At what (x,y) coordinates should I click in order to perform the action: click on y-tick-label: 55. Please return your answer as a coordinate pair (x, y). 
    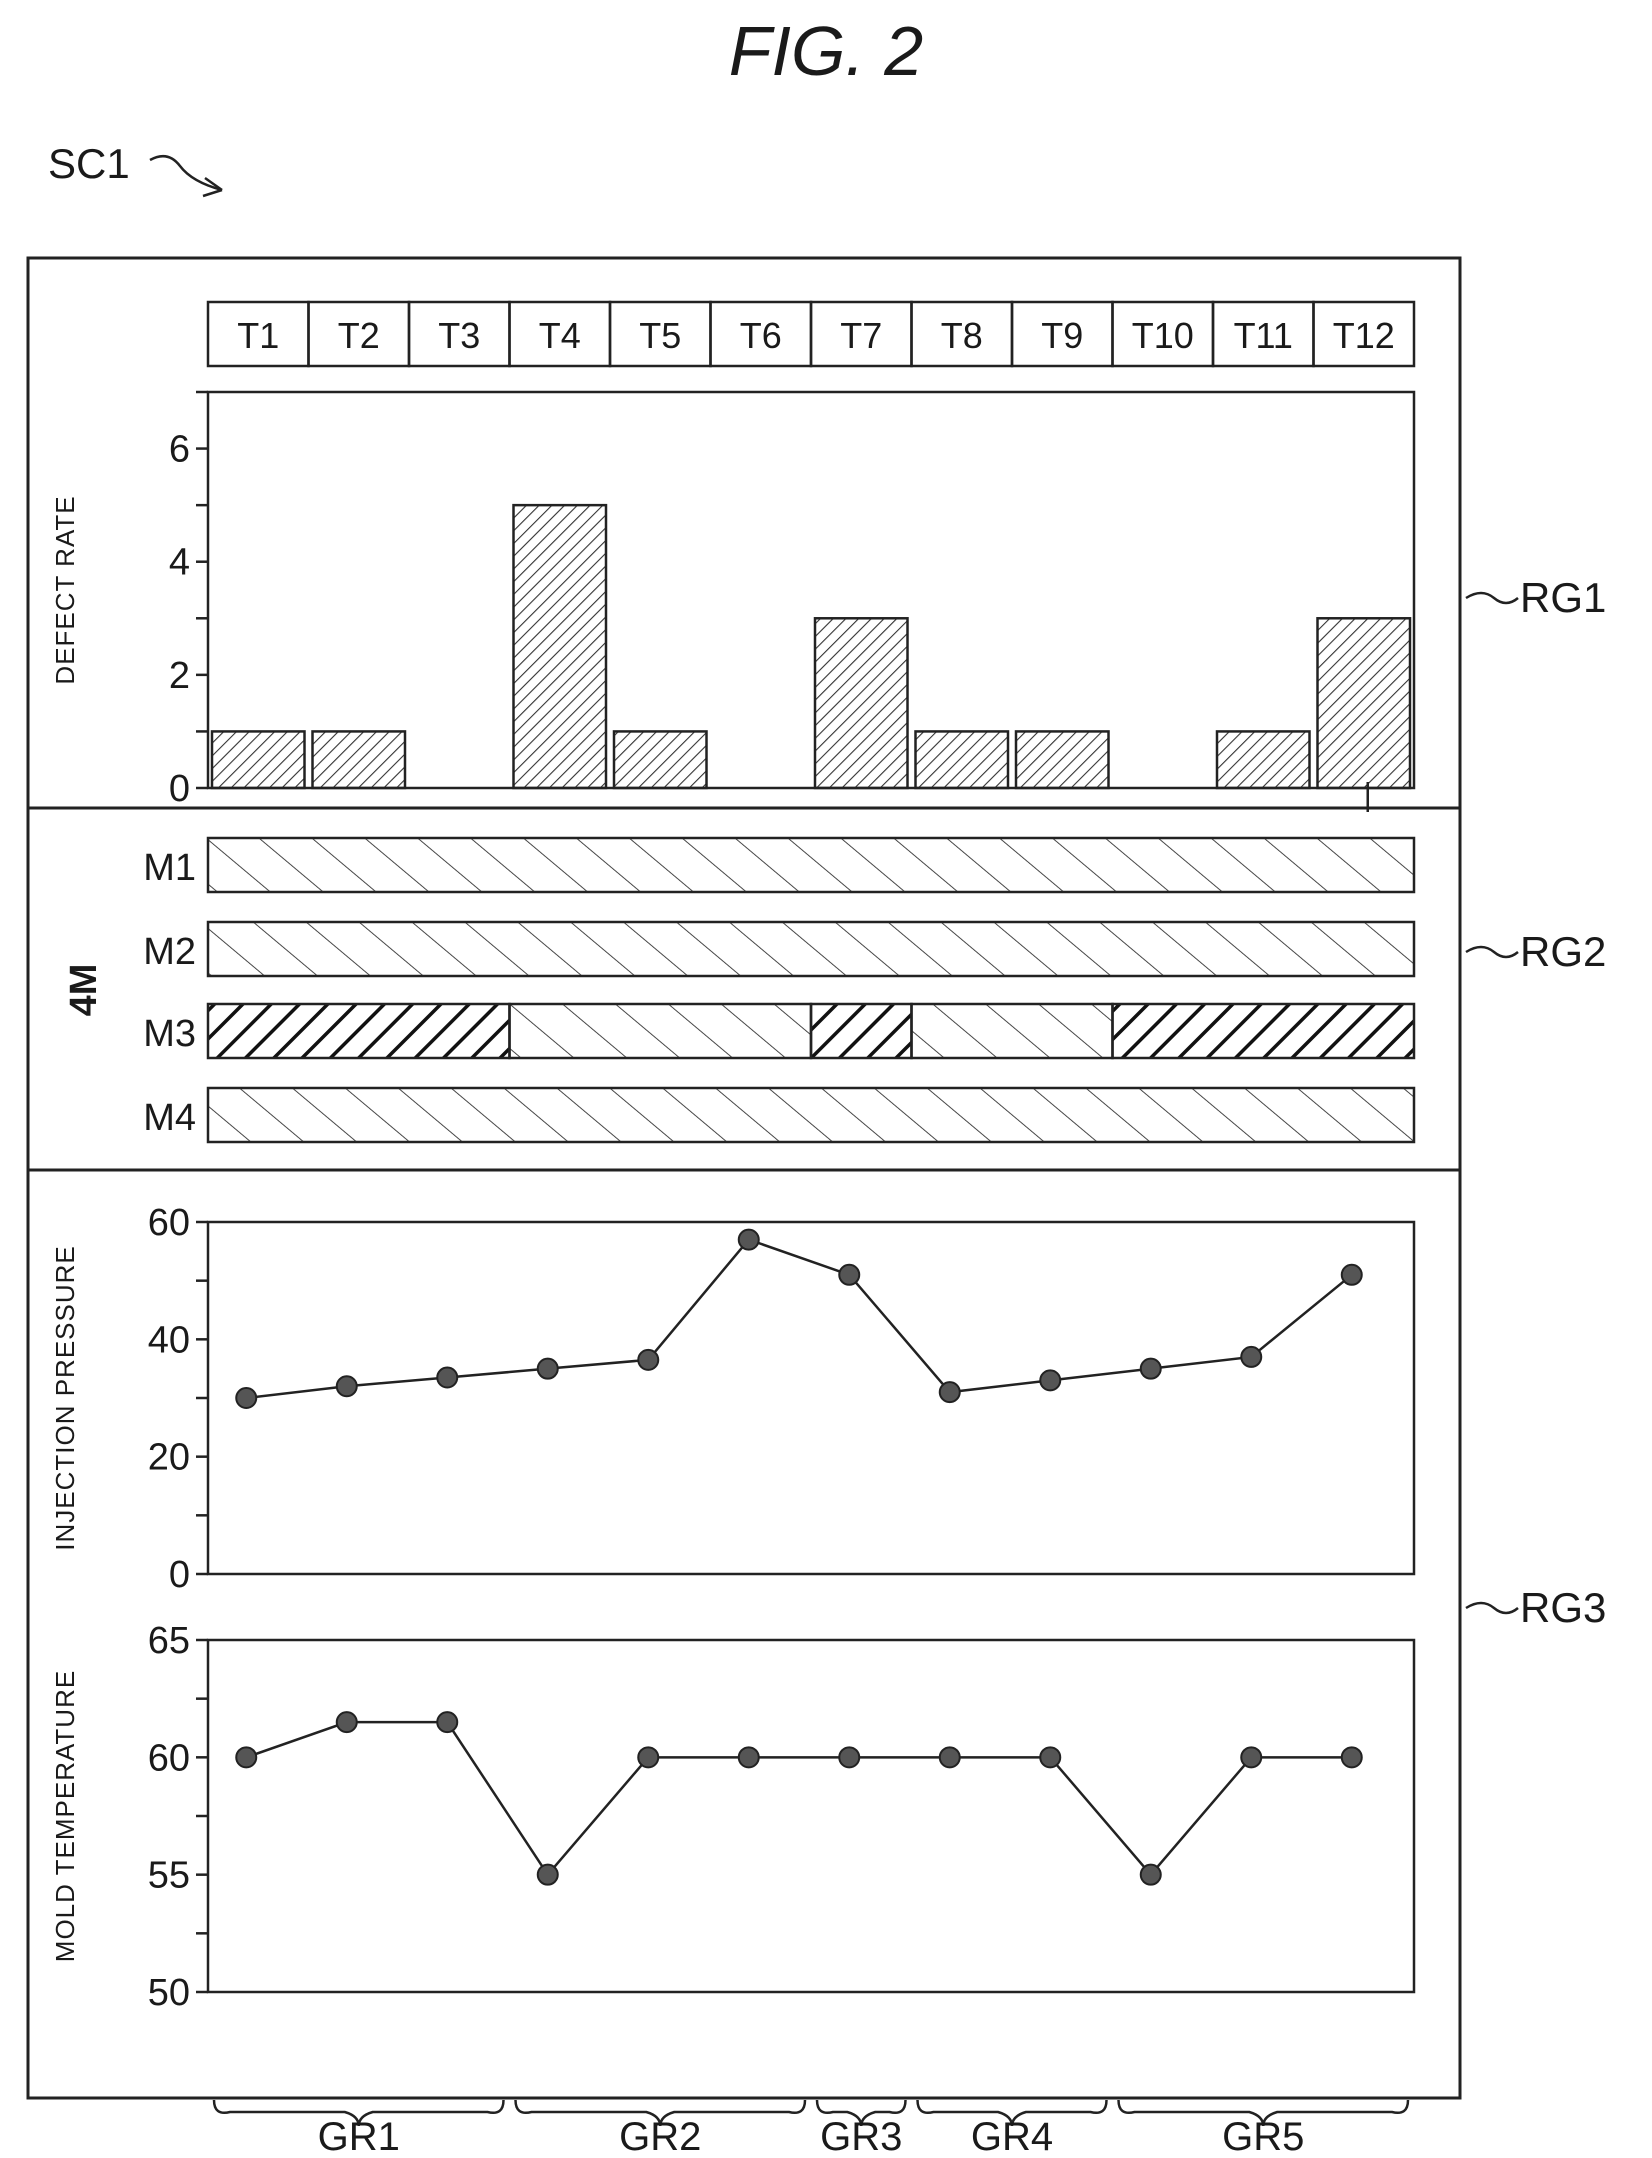
    Looking at the image, I should click on (169, 1876).